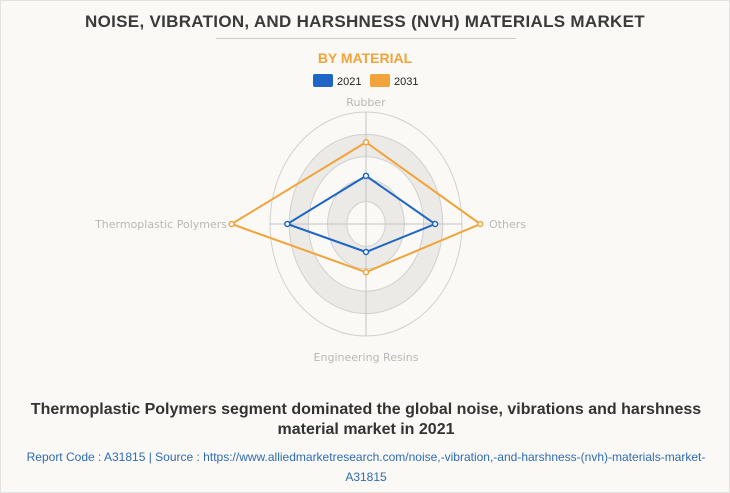  I want to click on chart-subtitle: BY MATERIAL, so click(365, 58).